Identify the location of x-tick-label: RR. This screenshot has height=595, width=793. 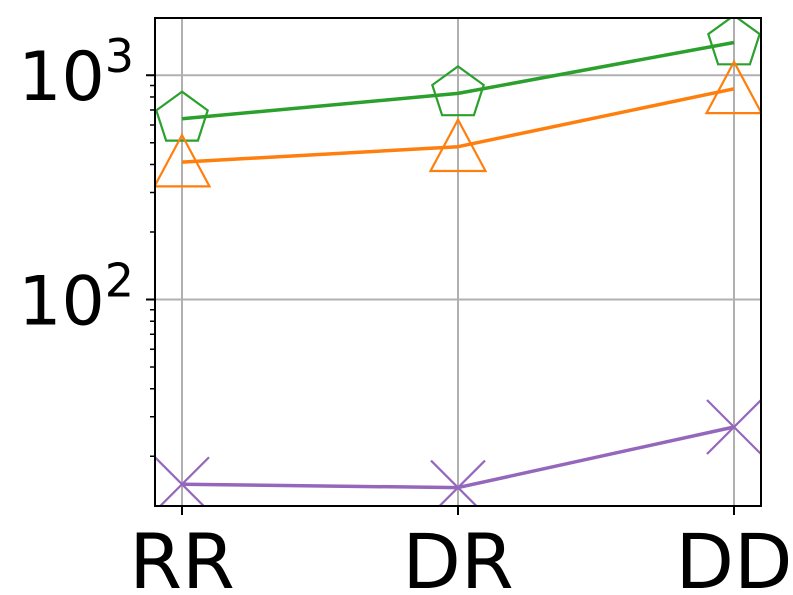
(182, 556).